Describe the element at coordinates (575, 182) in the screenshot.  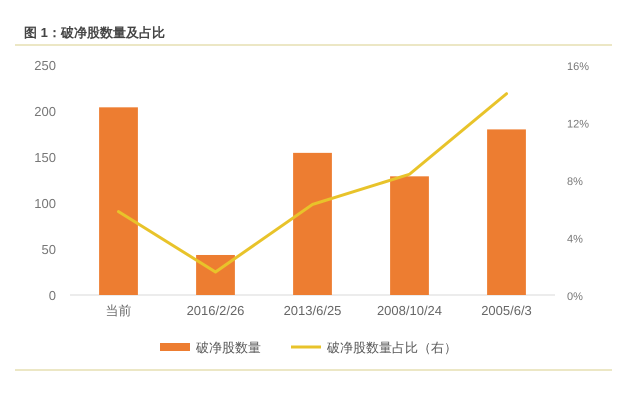
I see `y2-tick-label: 8%` at that location.